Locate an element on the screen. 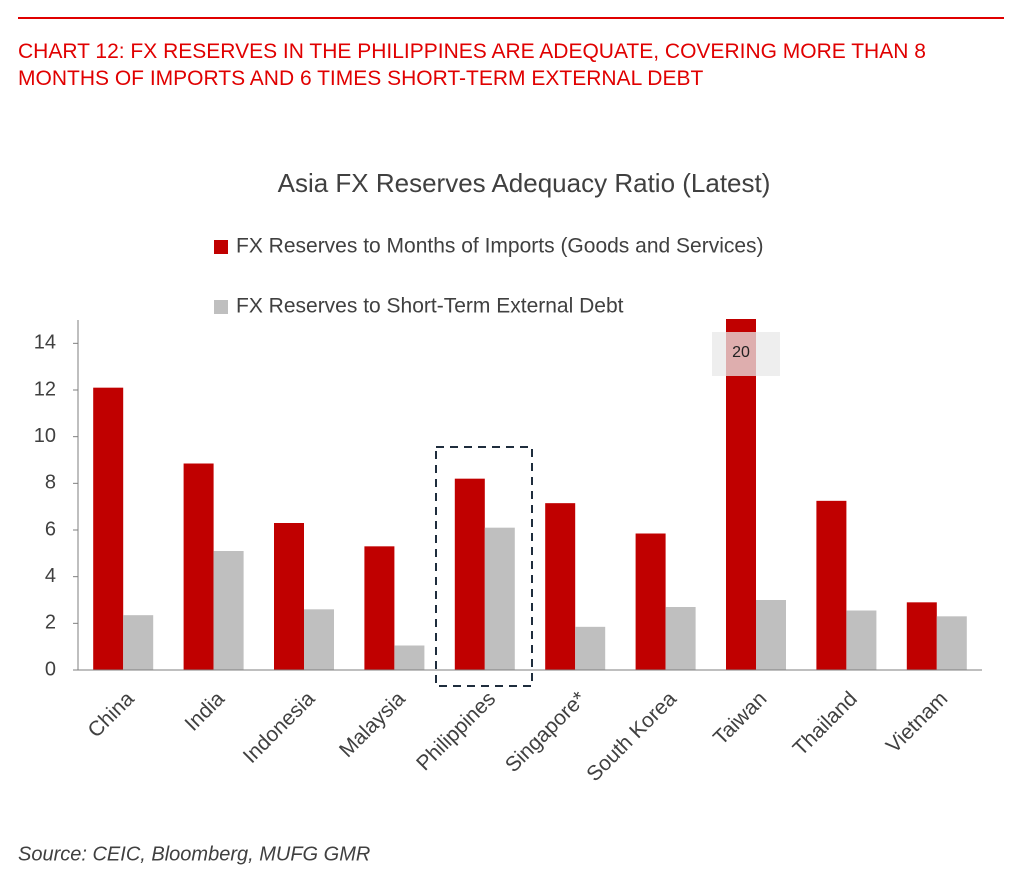  data-label: 20 is located at coordinates (741, 352).